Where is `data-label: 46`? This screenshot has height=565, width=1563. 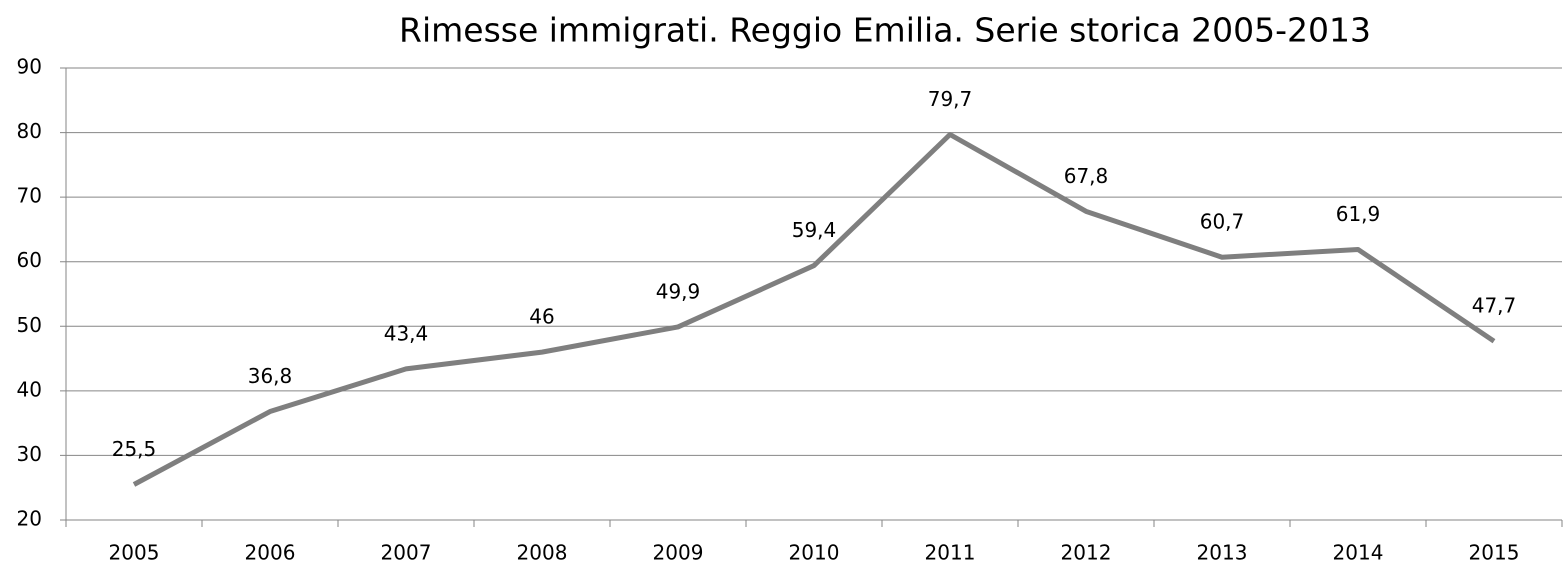
data-label: 46 is located at coordinates (541, 317).